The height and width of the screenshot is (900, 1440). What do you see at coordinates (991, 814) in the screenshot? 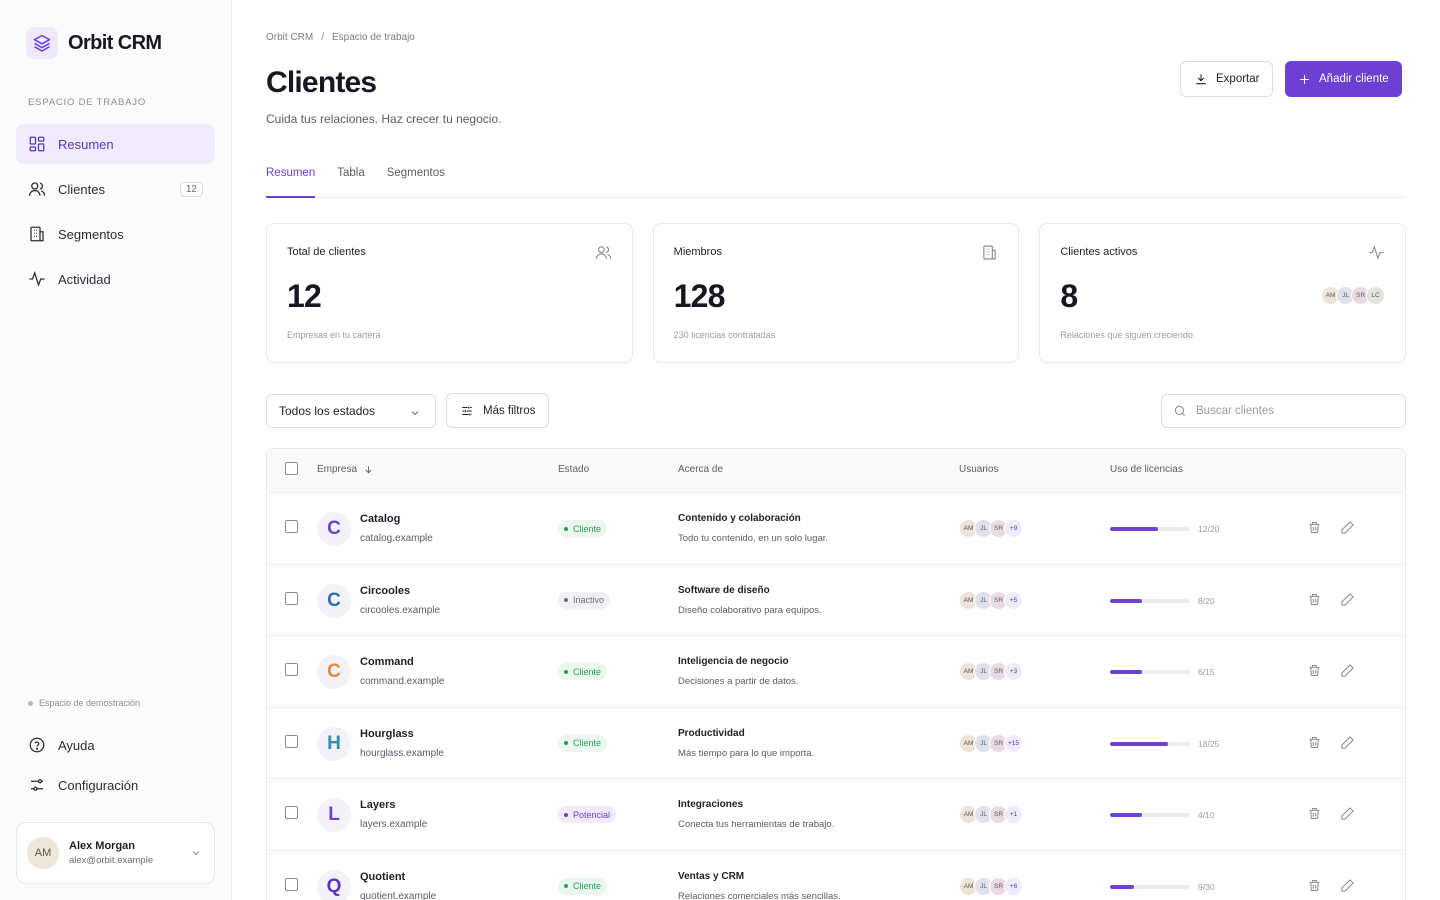
I see `user-avatars: AM JL SR +1` at bounding box center [991, 814].